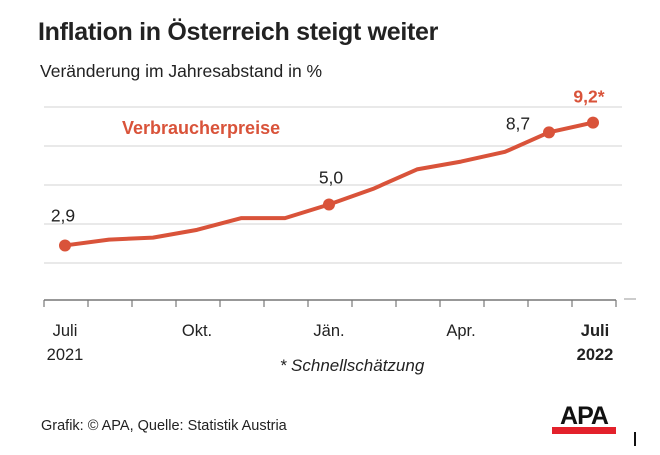 The width and height of the screenshot is (660, 455). Describe the element at coordinates (181, 71) in the screenshot. I see `chart-subtitle: Veränderung im Jahresabstand in %` at that location.